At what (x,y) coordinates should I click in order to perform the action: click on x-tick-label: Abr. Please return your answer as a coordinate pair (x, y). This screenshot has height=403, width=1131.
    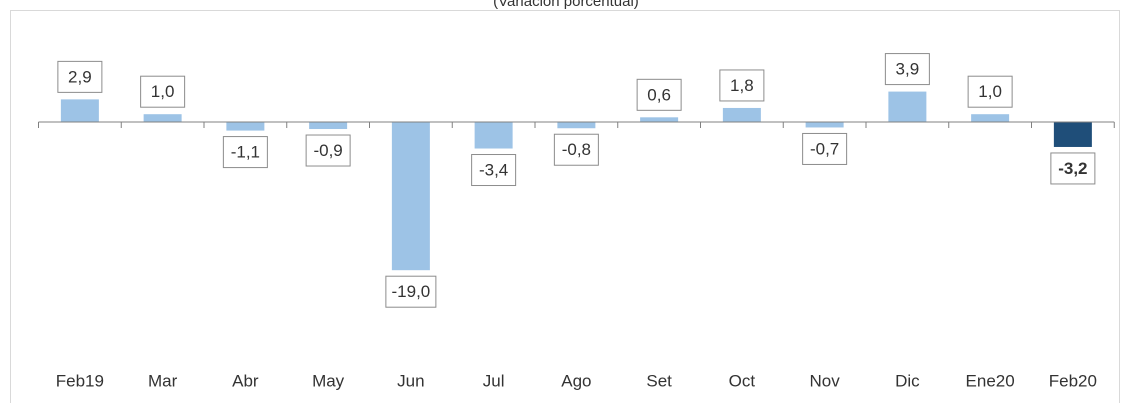
    Looking at the image, I should click on (245, 380).